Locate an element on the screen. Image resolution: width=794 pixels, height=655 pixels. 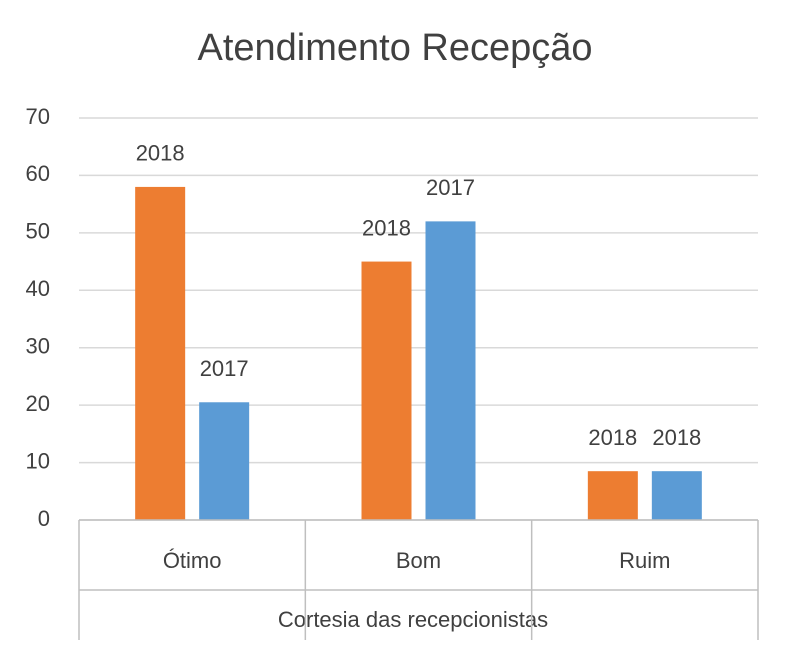
y-tick-label: 70 is located at coordinates (38, 116).